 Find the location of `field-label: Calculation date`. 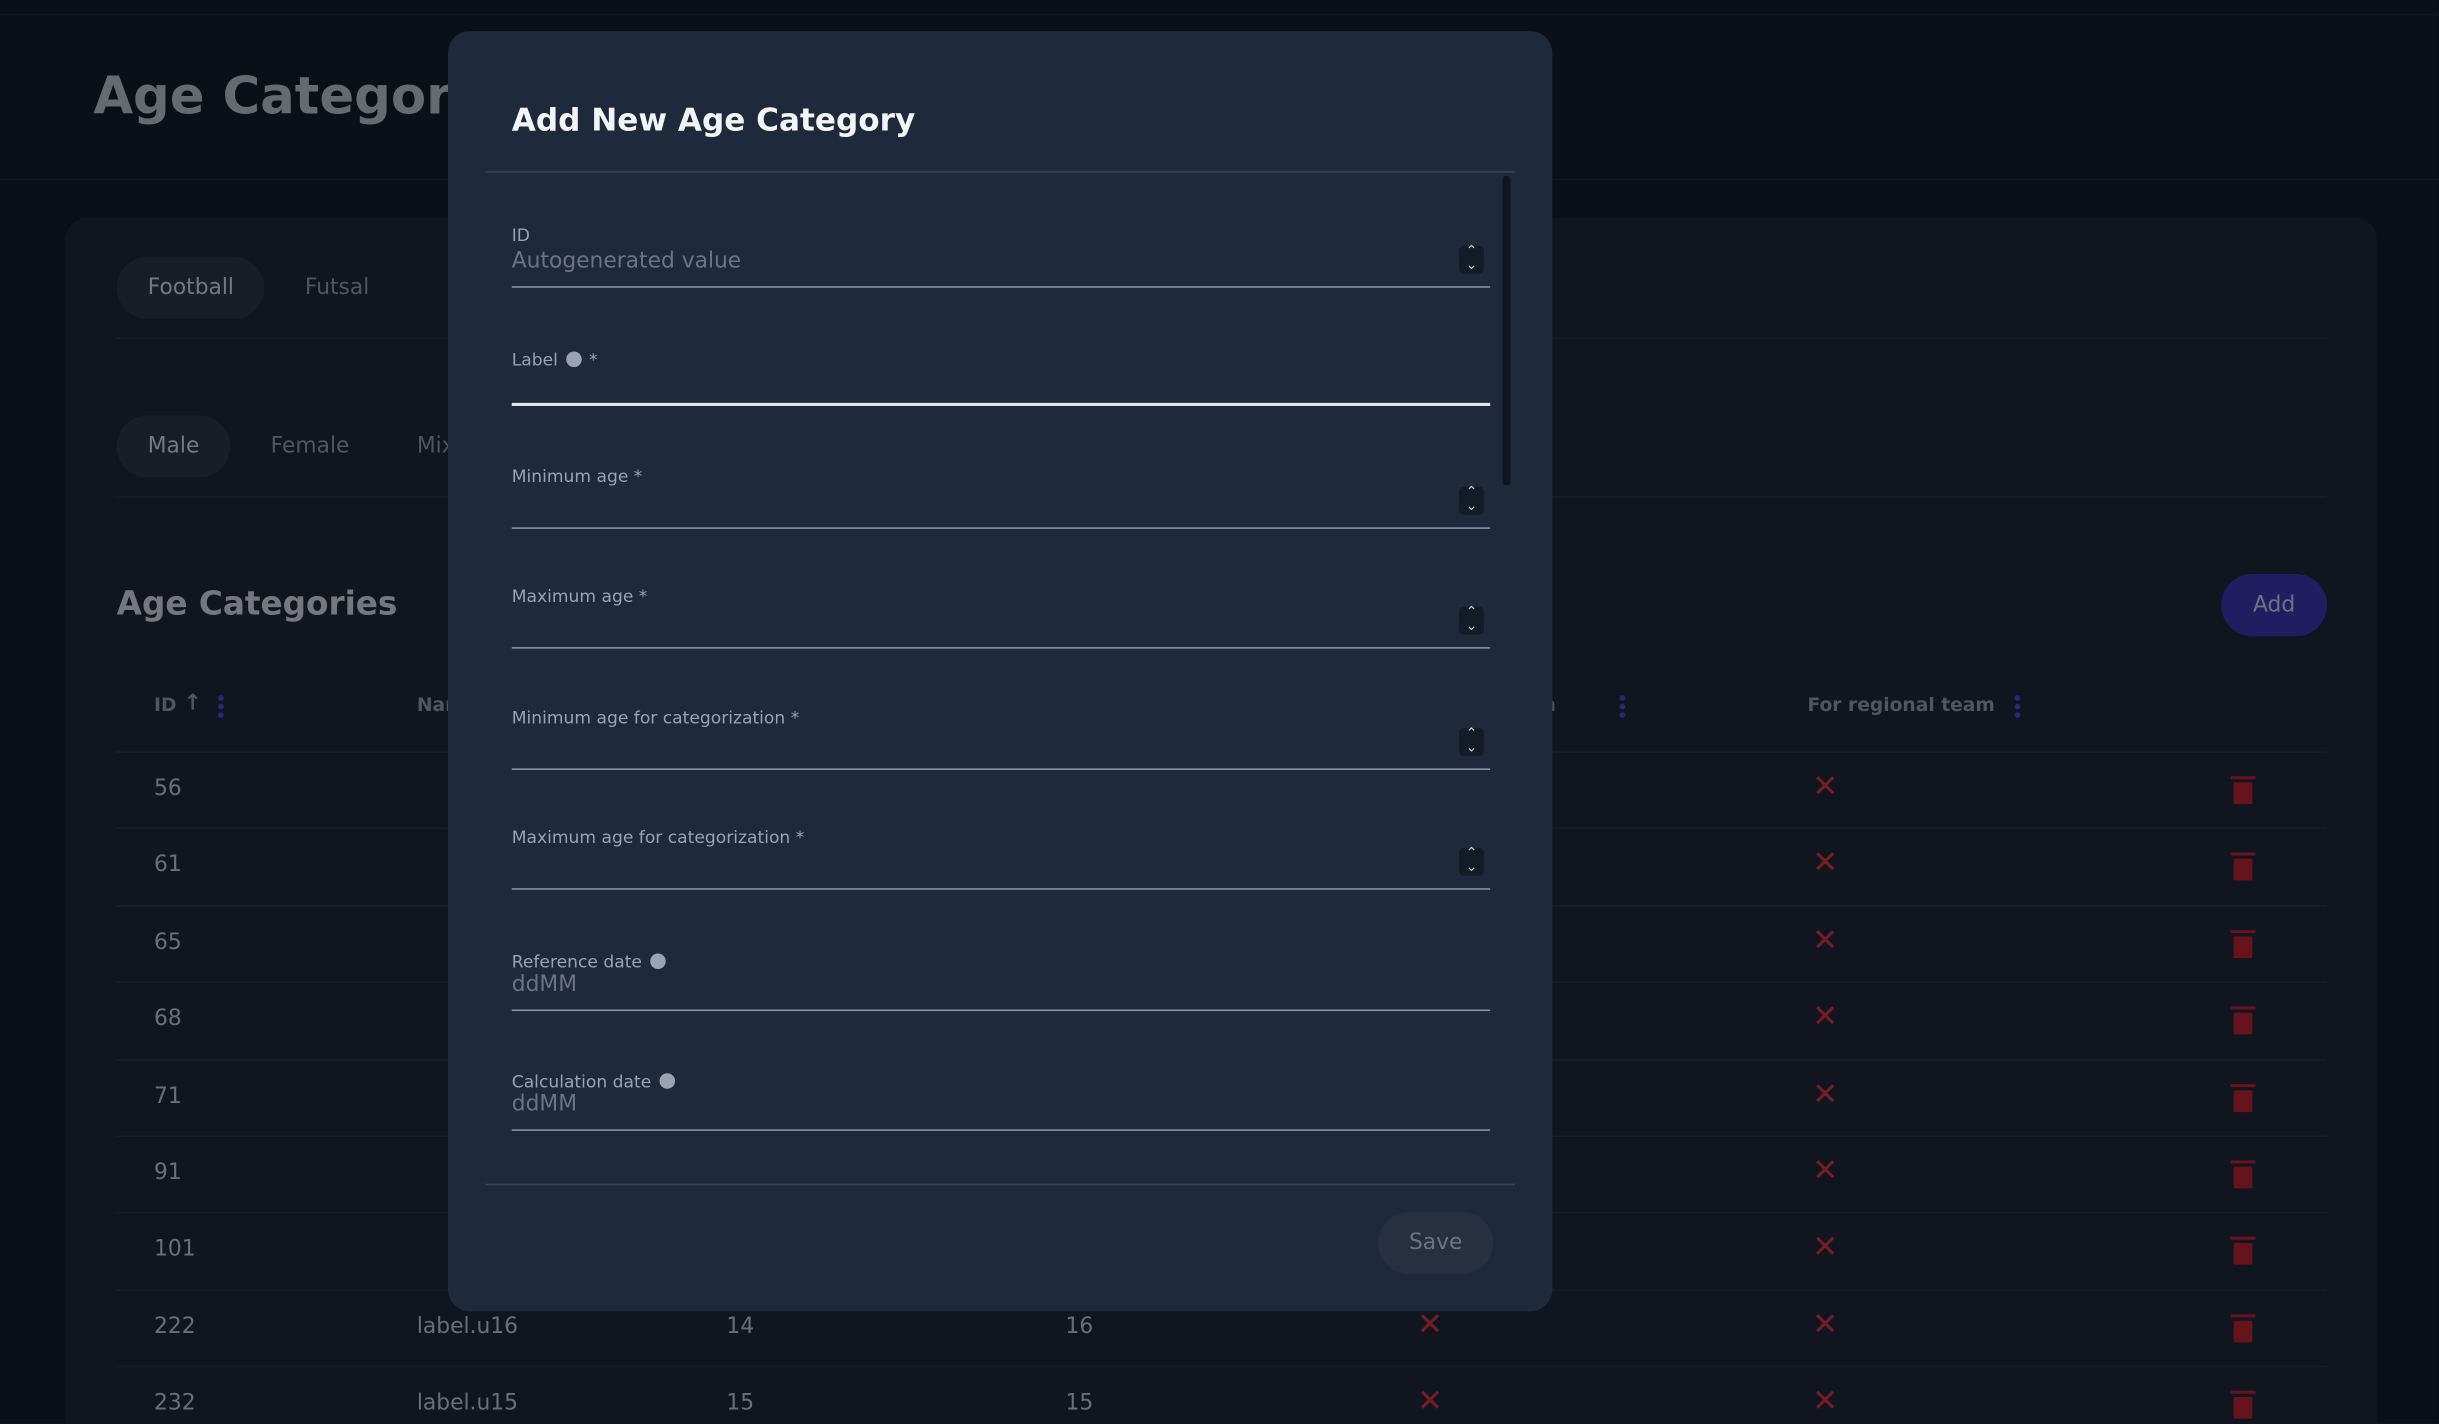

field-label: Calculation date is located at coordinates (593, 1082).